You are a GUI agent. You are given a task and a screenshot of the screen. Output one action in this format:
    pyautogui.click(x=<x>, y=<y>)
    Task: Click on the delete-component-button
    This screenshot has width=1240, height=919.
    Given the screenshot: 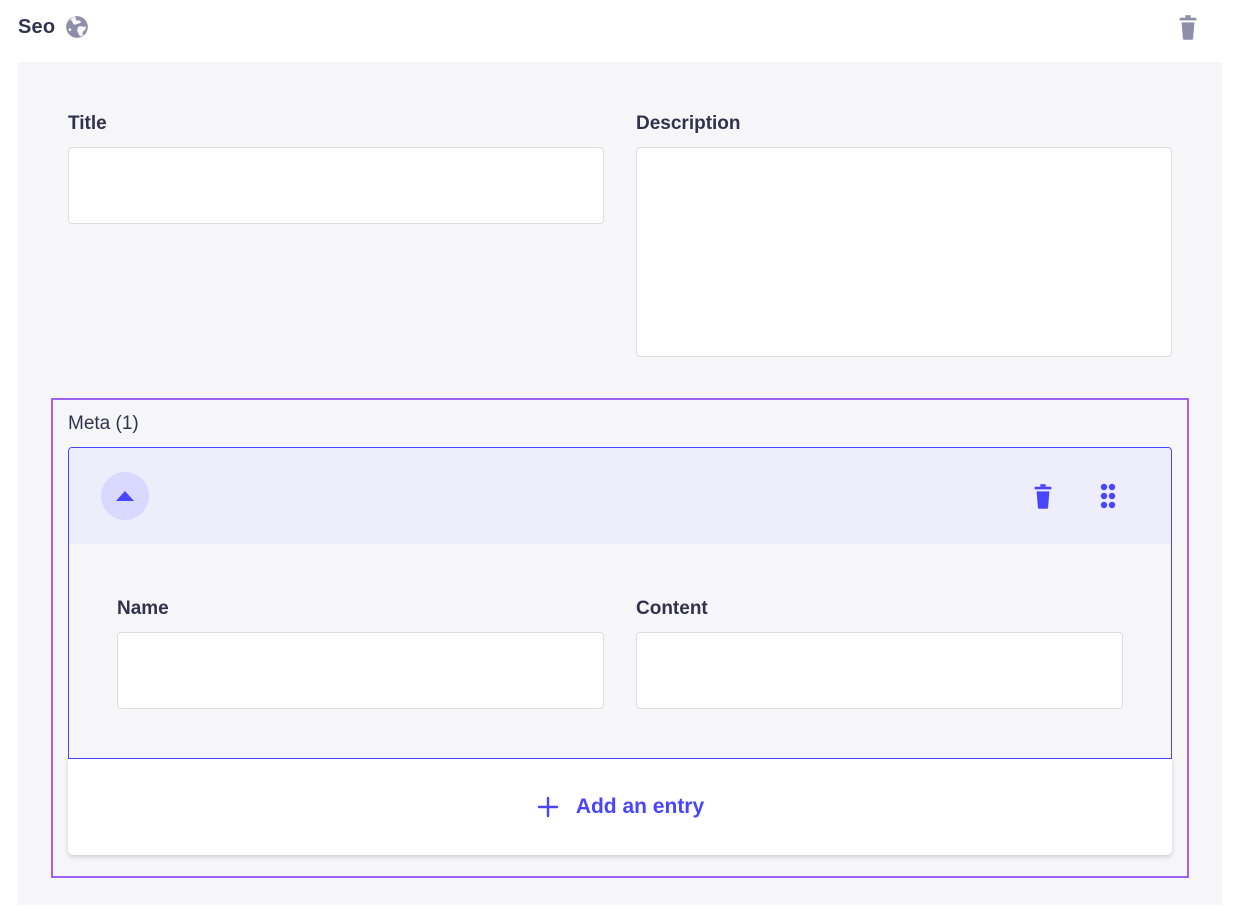 What is the action you would take?
    pyautogui.click(x=1188, y=27)
    